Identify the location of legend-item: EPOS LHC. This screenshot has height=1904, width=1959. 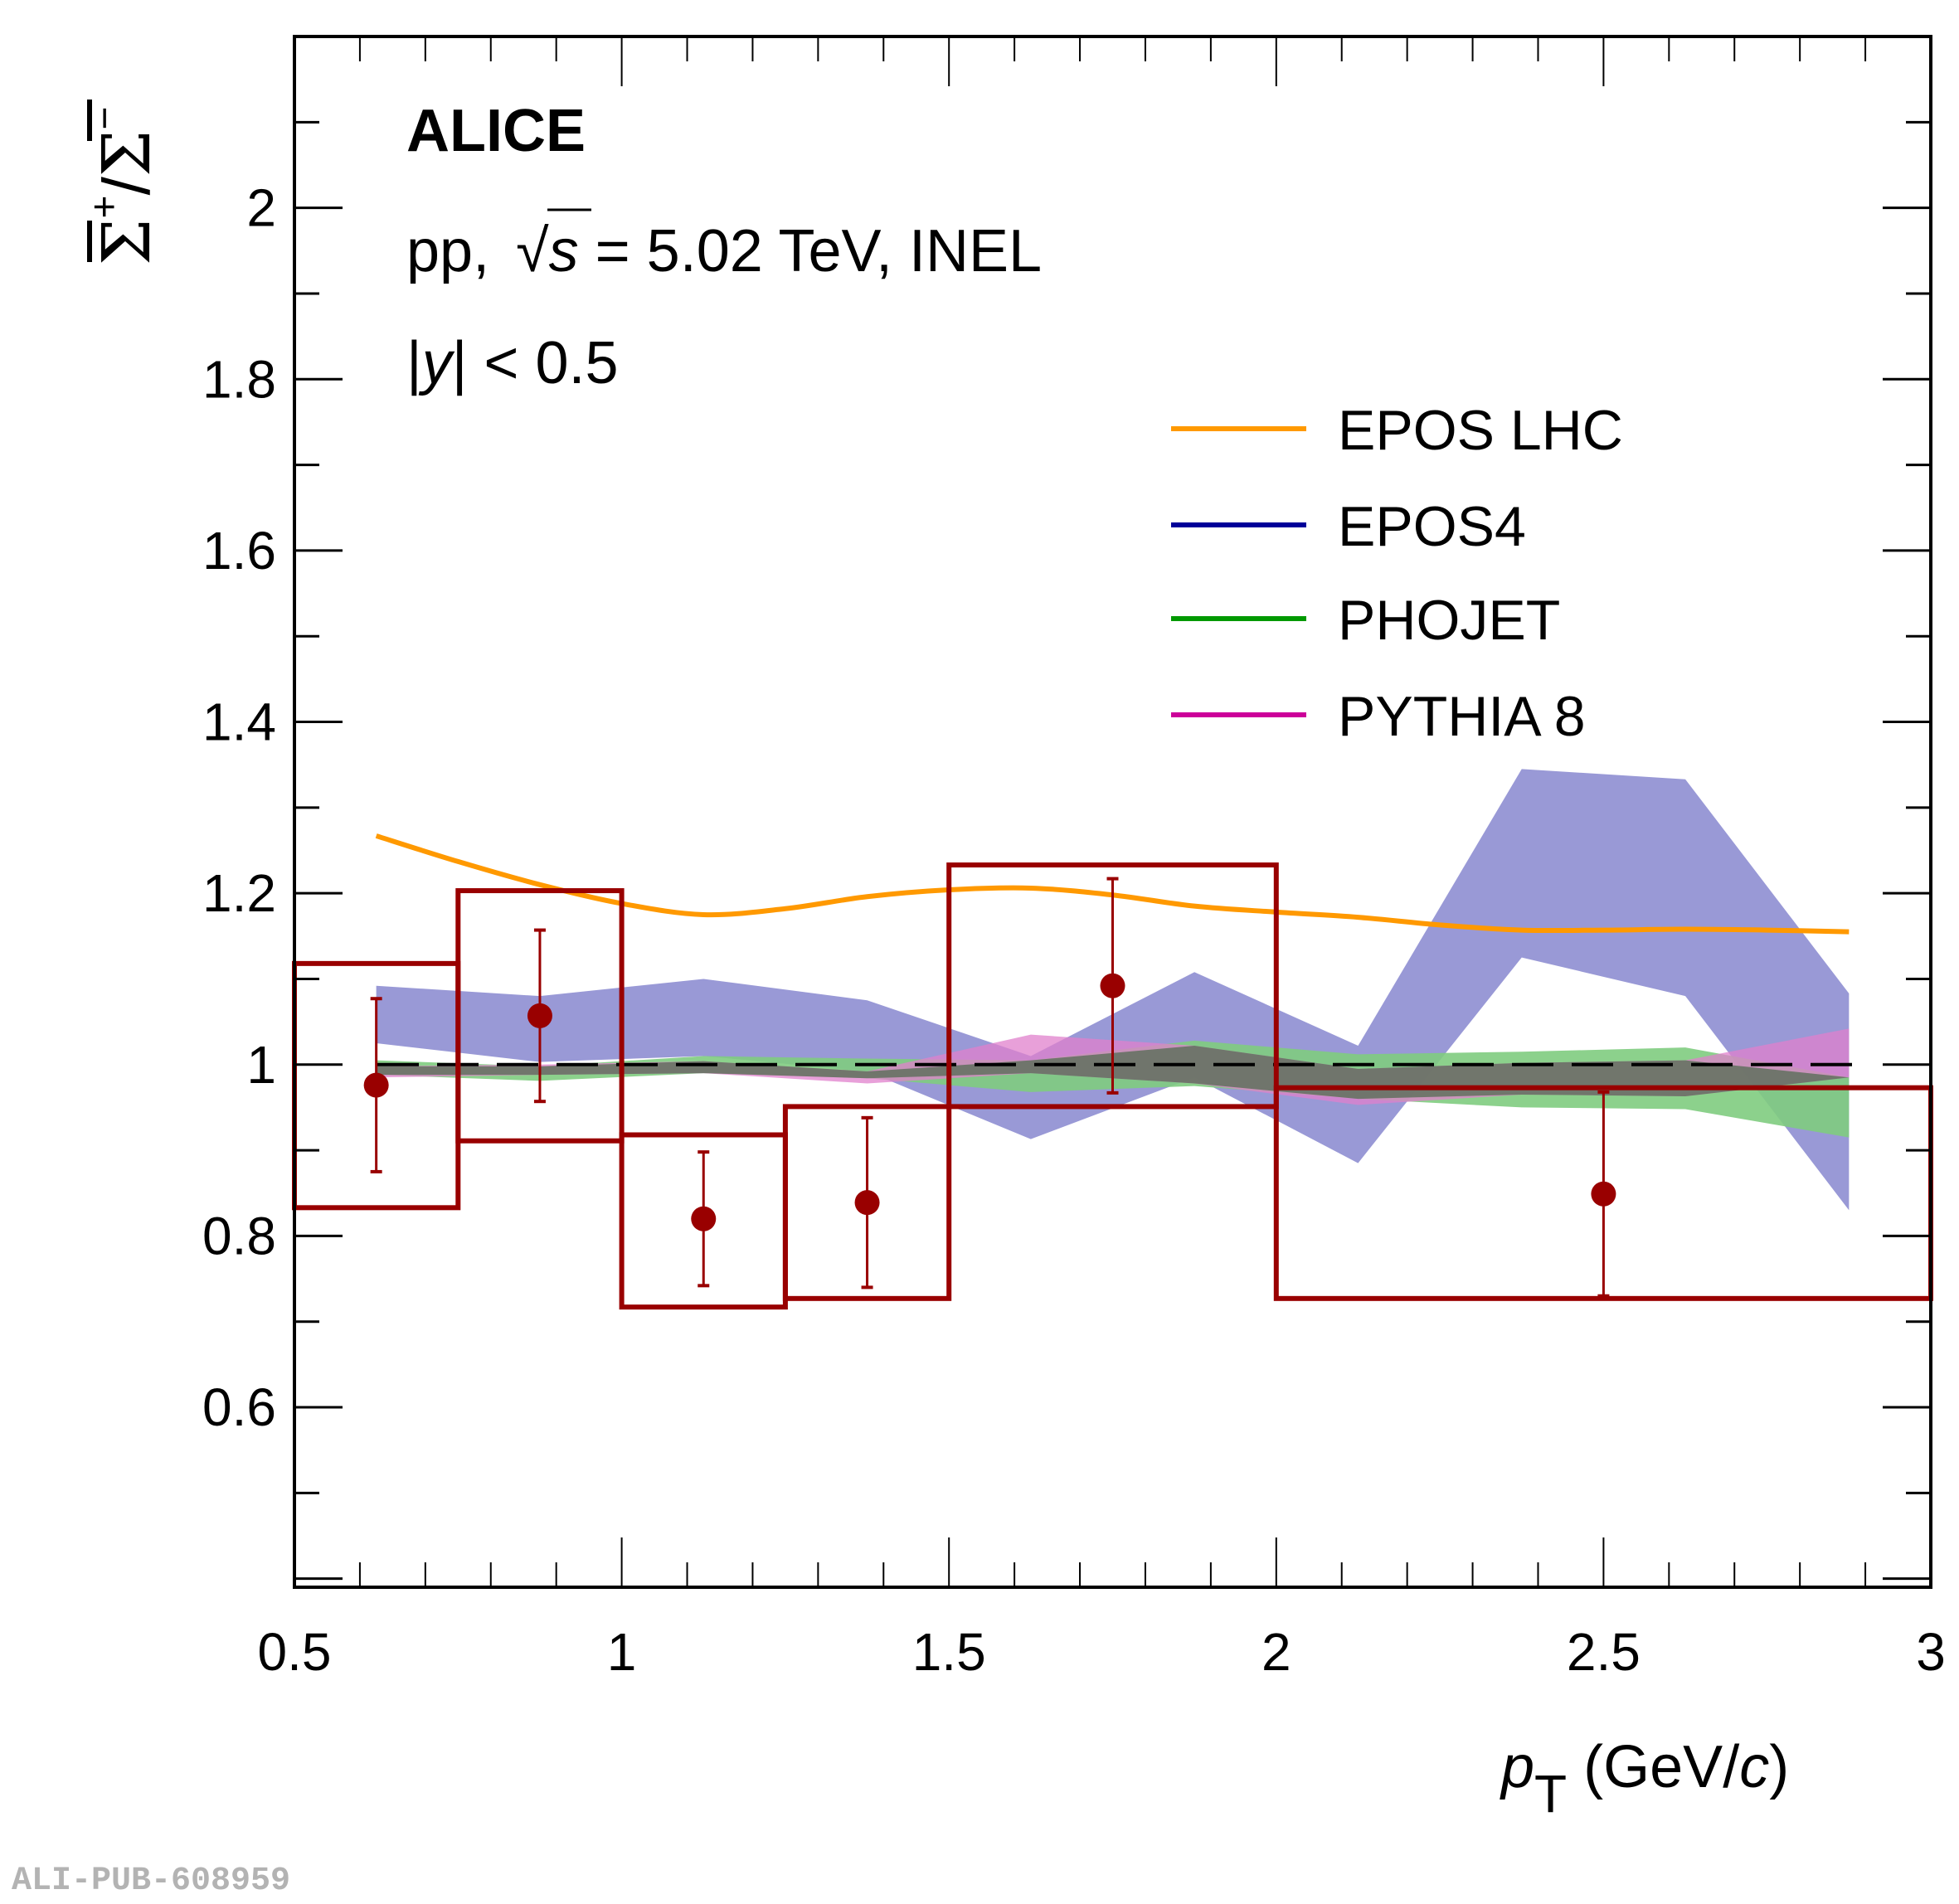
(1397, 430).